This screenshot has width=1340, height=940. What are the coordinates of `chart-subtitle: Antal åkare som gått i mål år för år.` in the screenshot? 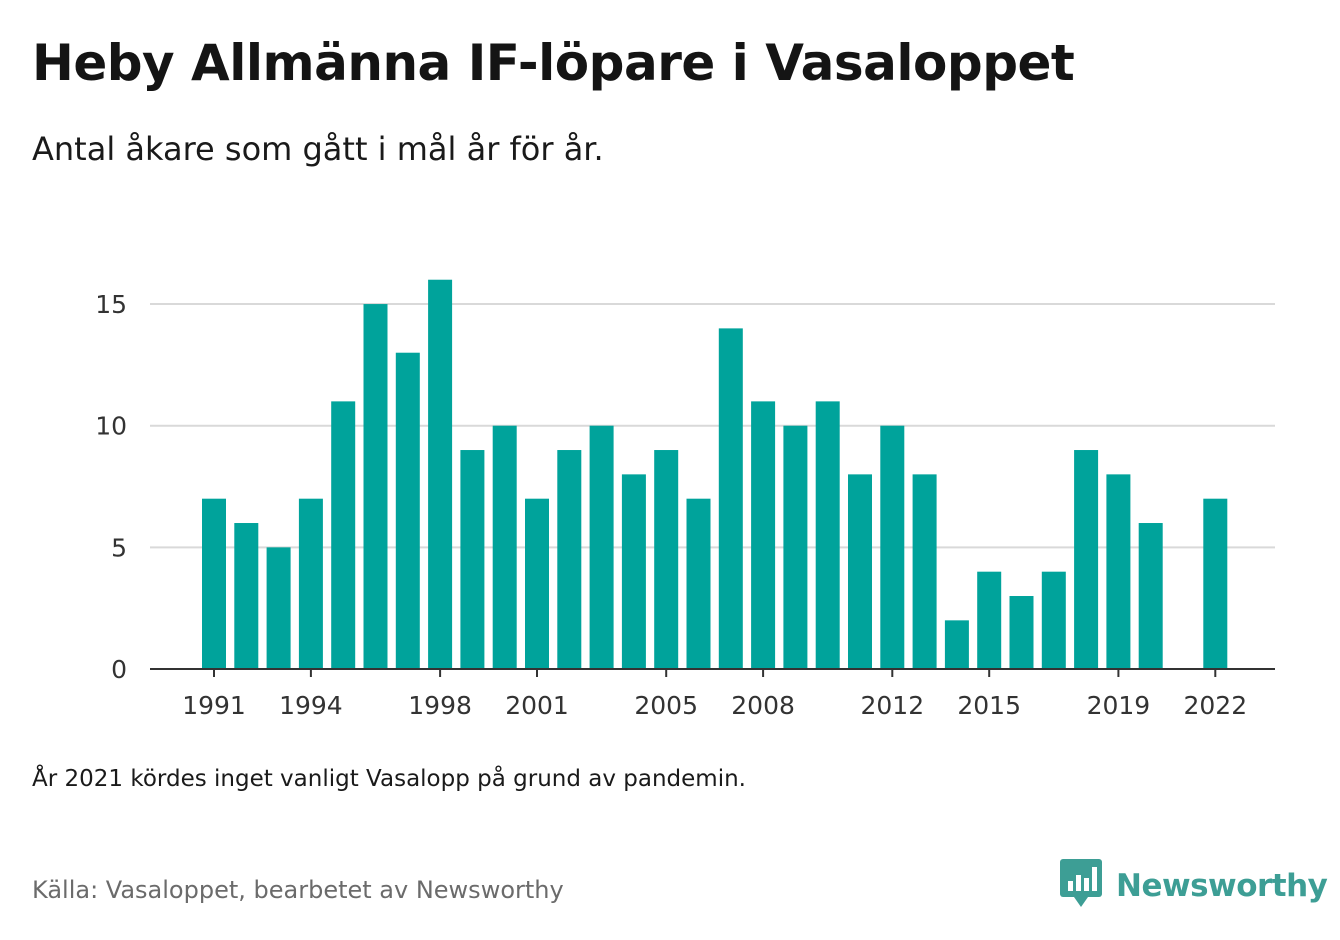 It's located at (318, 149).